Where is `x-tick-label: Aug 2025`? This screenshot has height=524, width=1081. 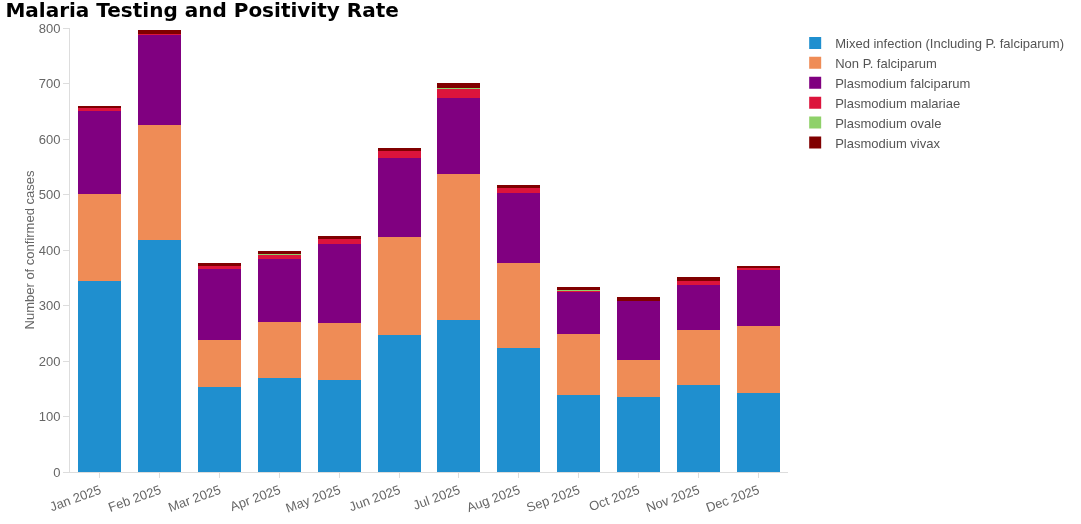
x-tick-label: Aug 2025 is located at coordinates (493, 498).